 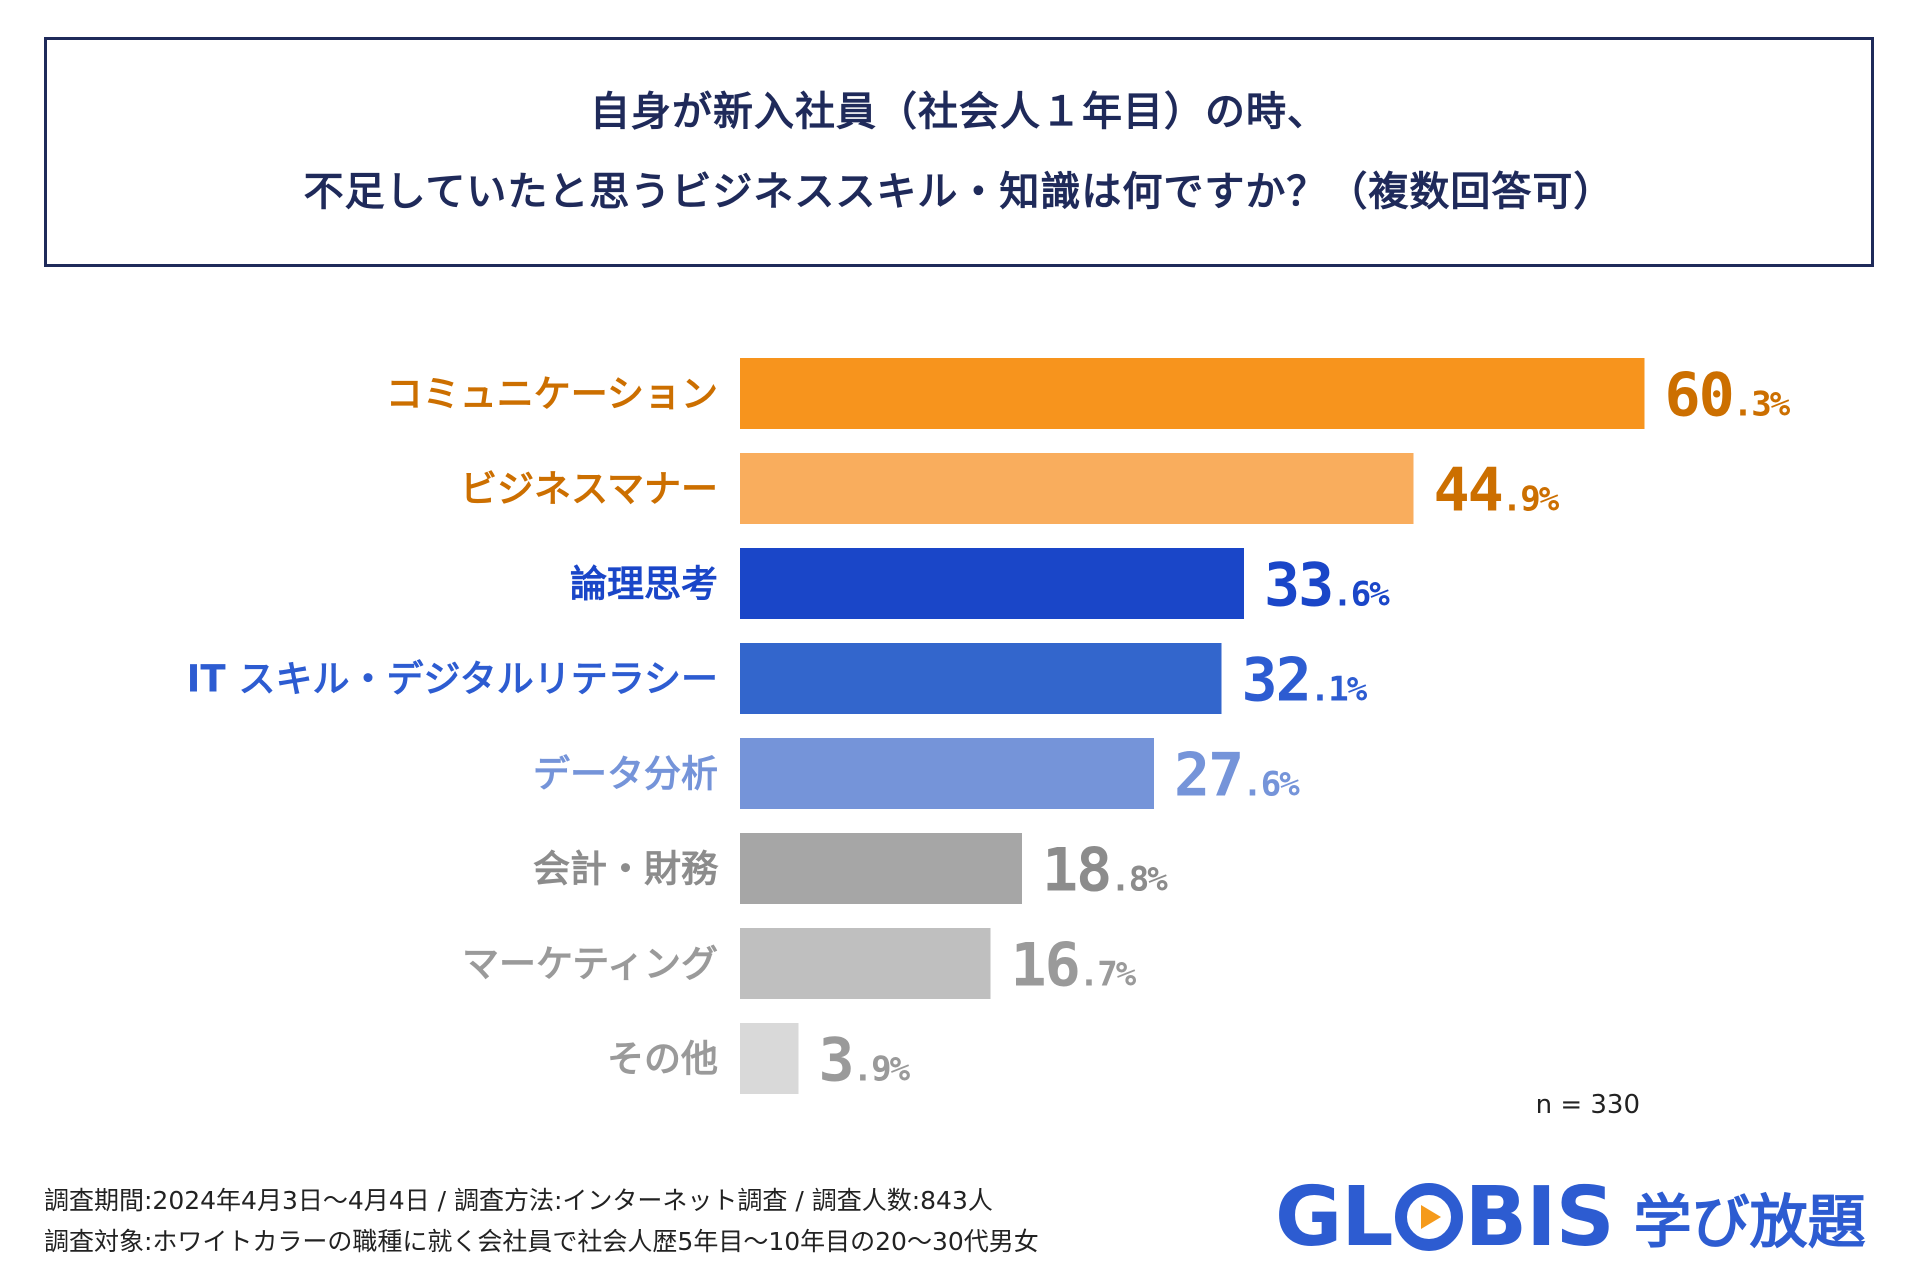 I want to click on globis-logo: GL BIS 学び放題, so click(x=1570, y=1217).